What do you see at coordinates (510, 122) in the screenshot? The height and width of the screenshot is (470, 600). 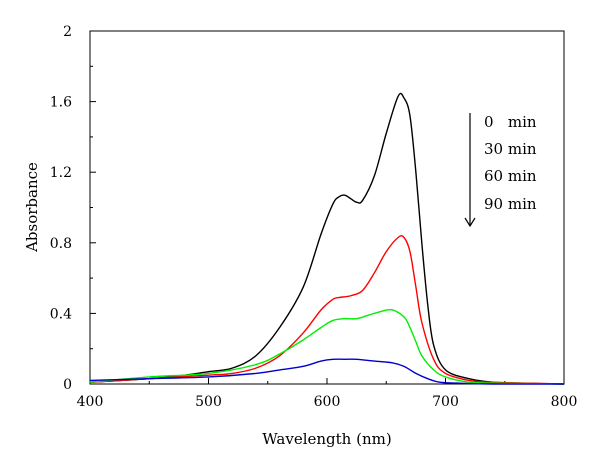 I see `legend-entry-0: 0 min` at bounding box center [510, 122].